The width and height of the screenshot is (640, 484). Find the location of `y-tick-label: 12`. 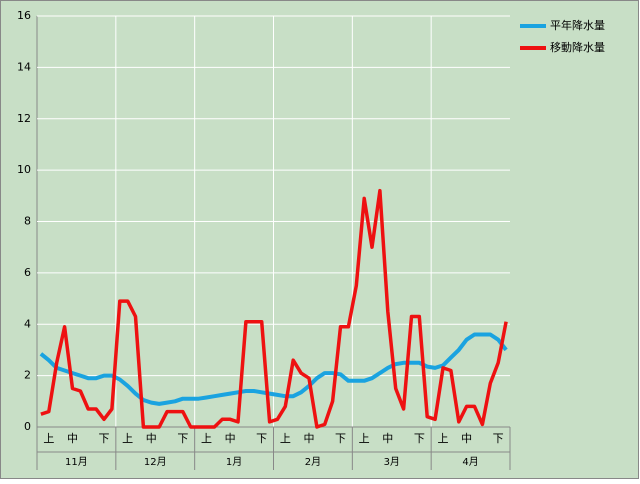

y-tick-label: 12 is located at coordinates (24, 118).